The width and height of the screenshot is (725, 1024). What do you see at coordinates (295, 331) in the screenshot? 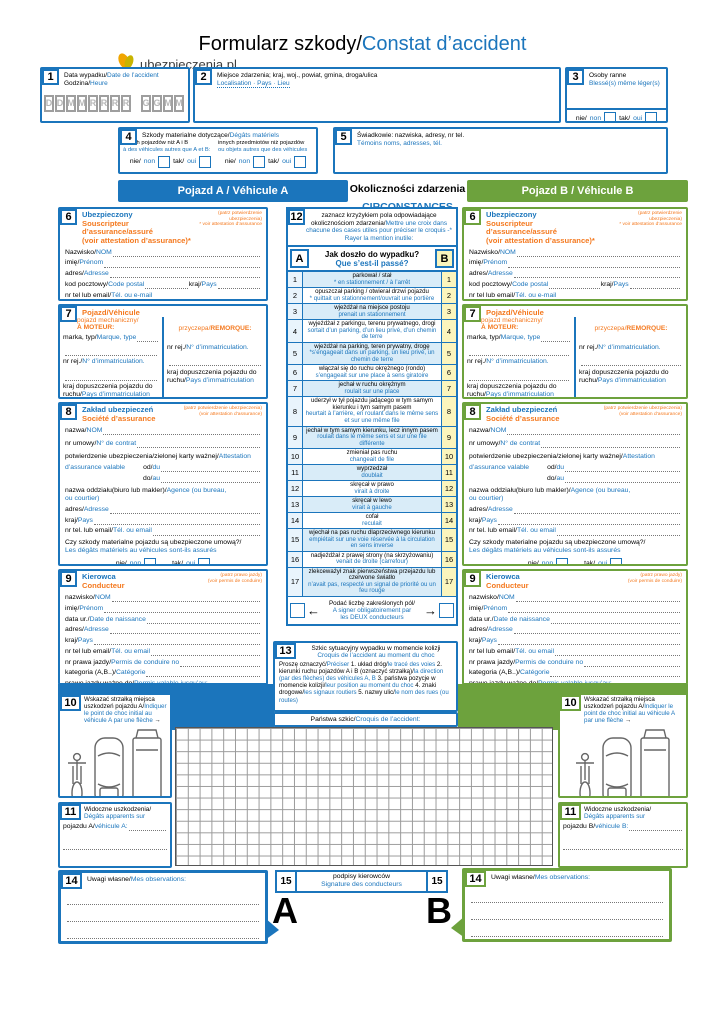
I see `circumstance-checkbox-a: 4` at bounding box center [295, 331].